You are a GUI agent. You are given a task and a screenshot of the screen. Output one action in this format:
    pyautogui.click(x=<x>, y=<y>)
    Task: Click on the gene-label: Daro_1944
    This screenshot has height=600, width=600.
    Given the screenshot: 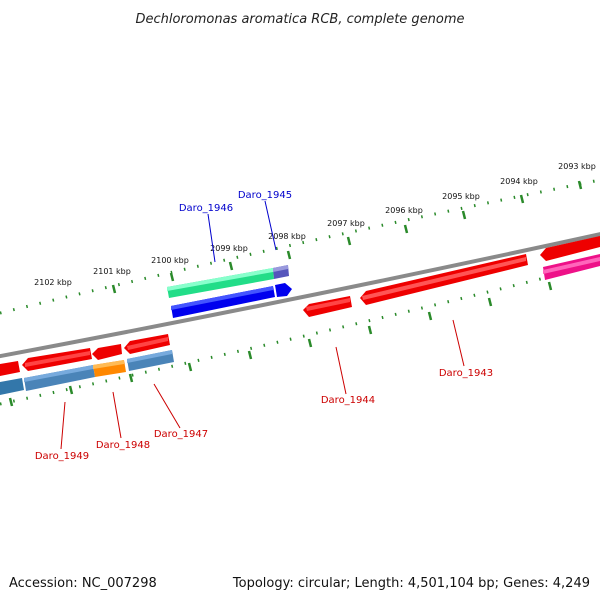 What is the action you would take?
    pyautogui.click(x=348, y=400)
    